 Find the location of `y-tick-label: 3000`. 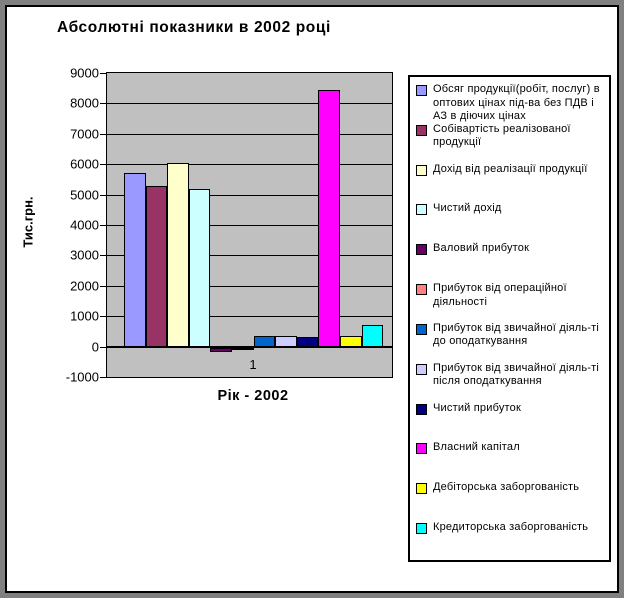

y-tick-label: 3000 is located at coordinates (84, 255).